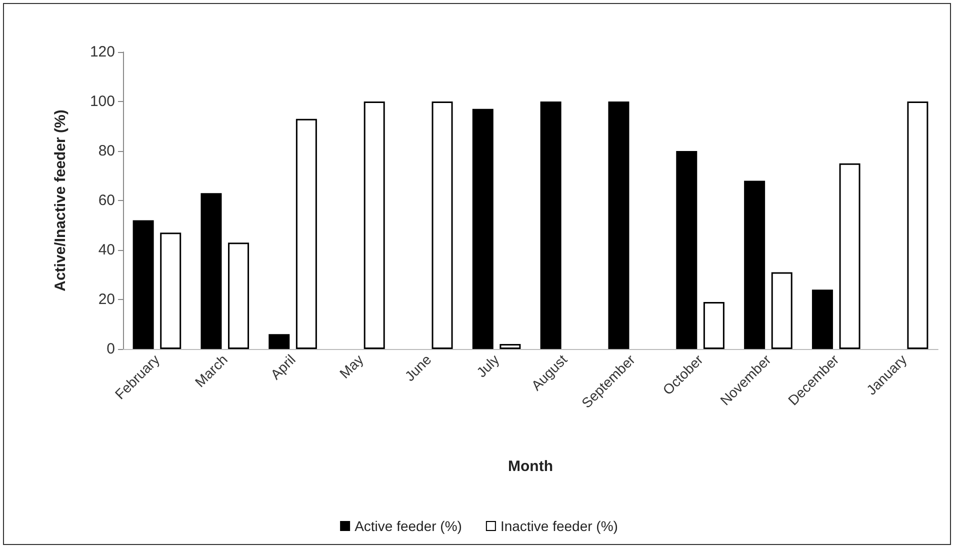  What do you see at coordinates (60, 201) in the screenshot?
I see `y-axis-title: Active/Inactive feeder (%)` at bounding box center [60, 201].